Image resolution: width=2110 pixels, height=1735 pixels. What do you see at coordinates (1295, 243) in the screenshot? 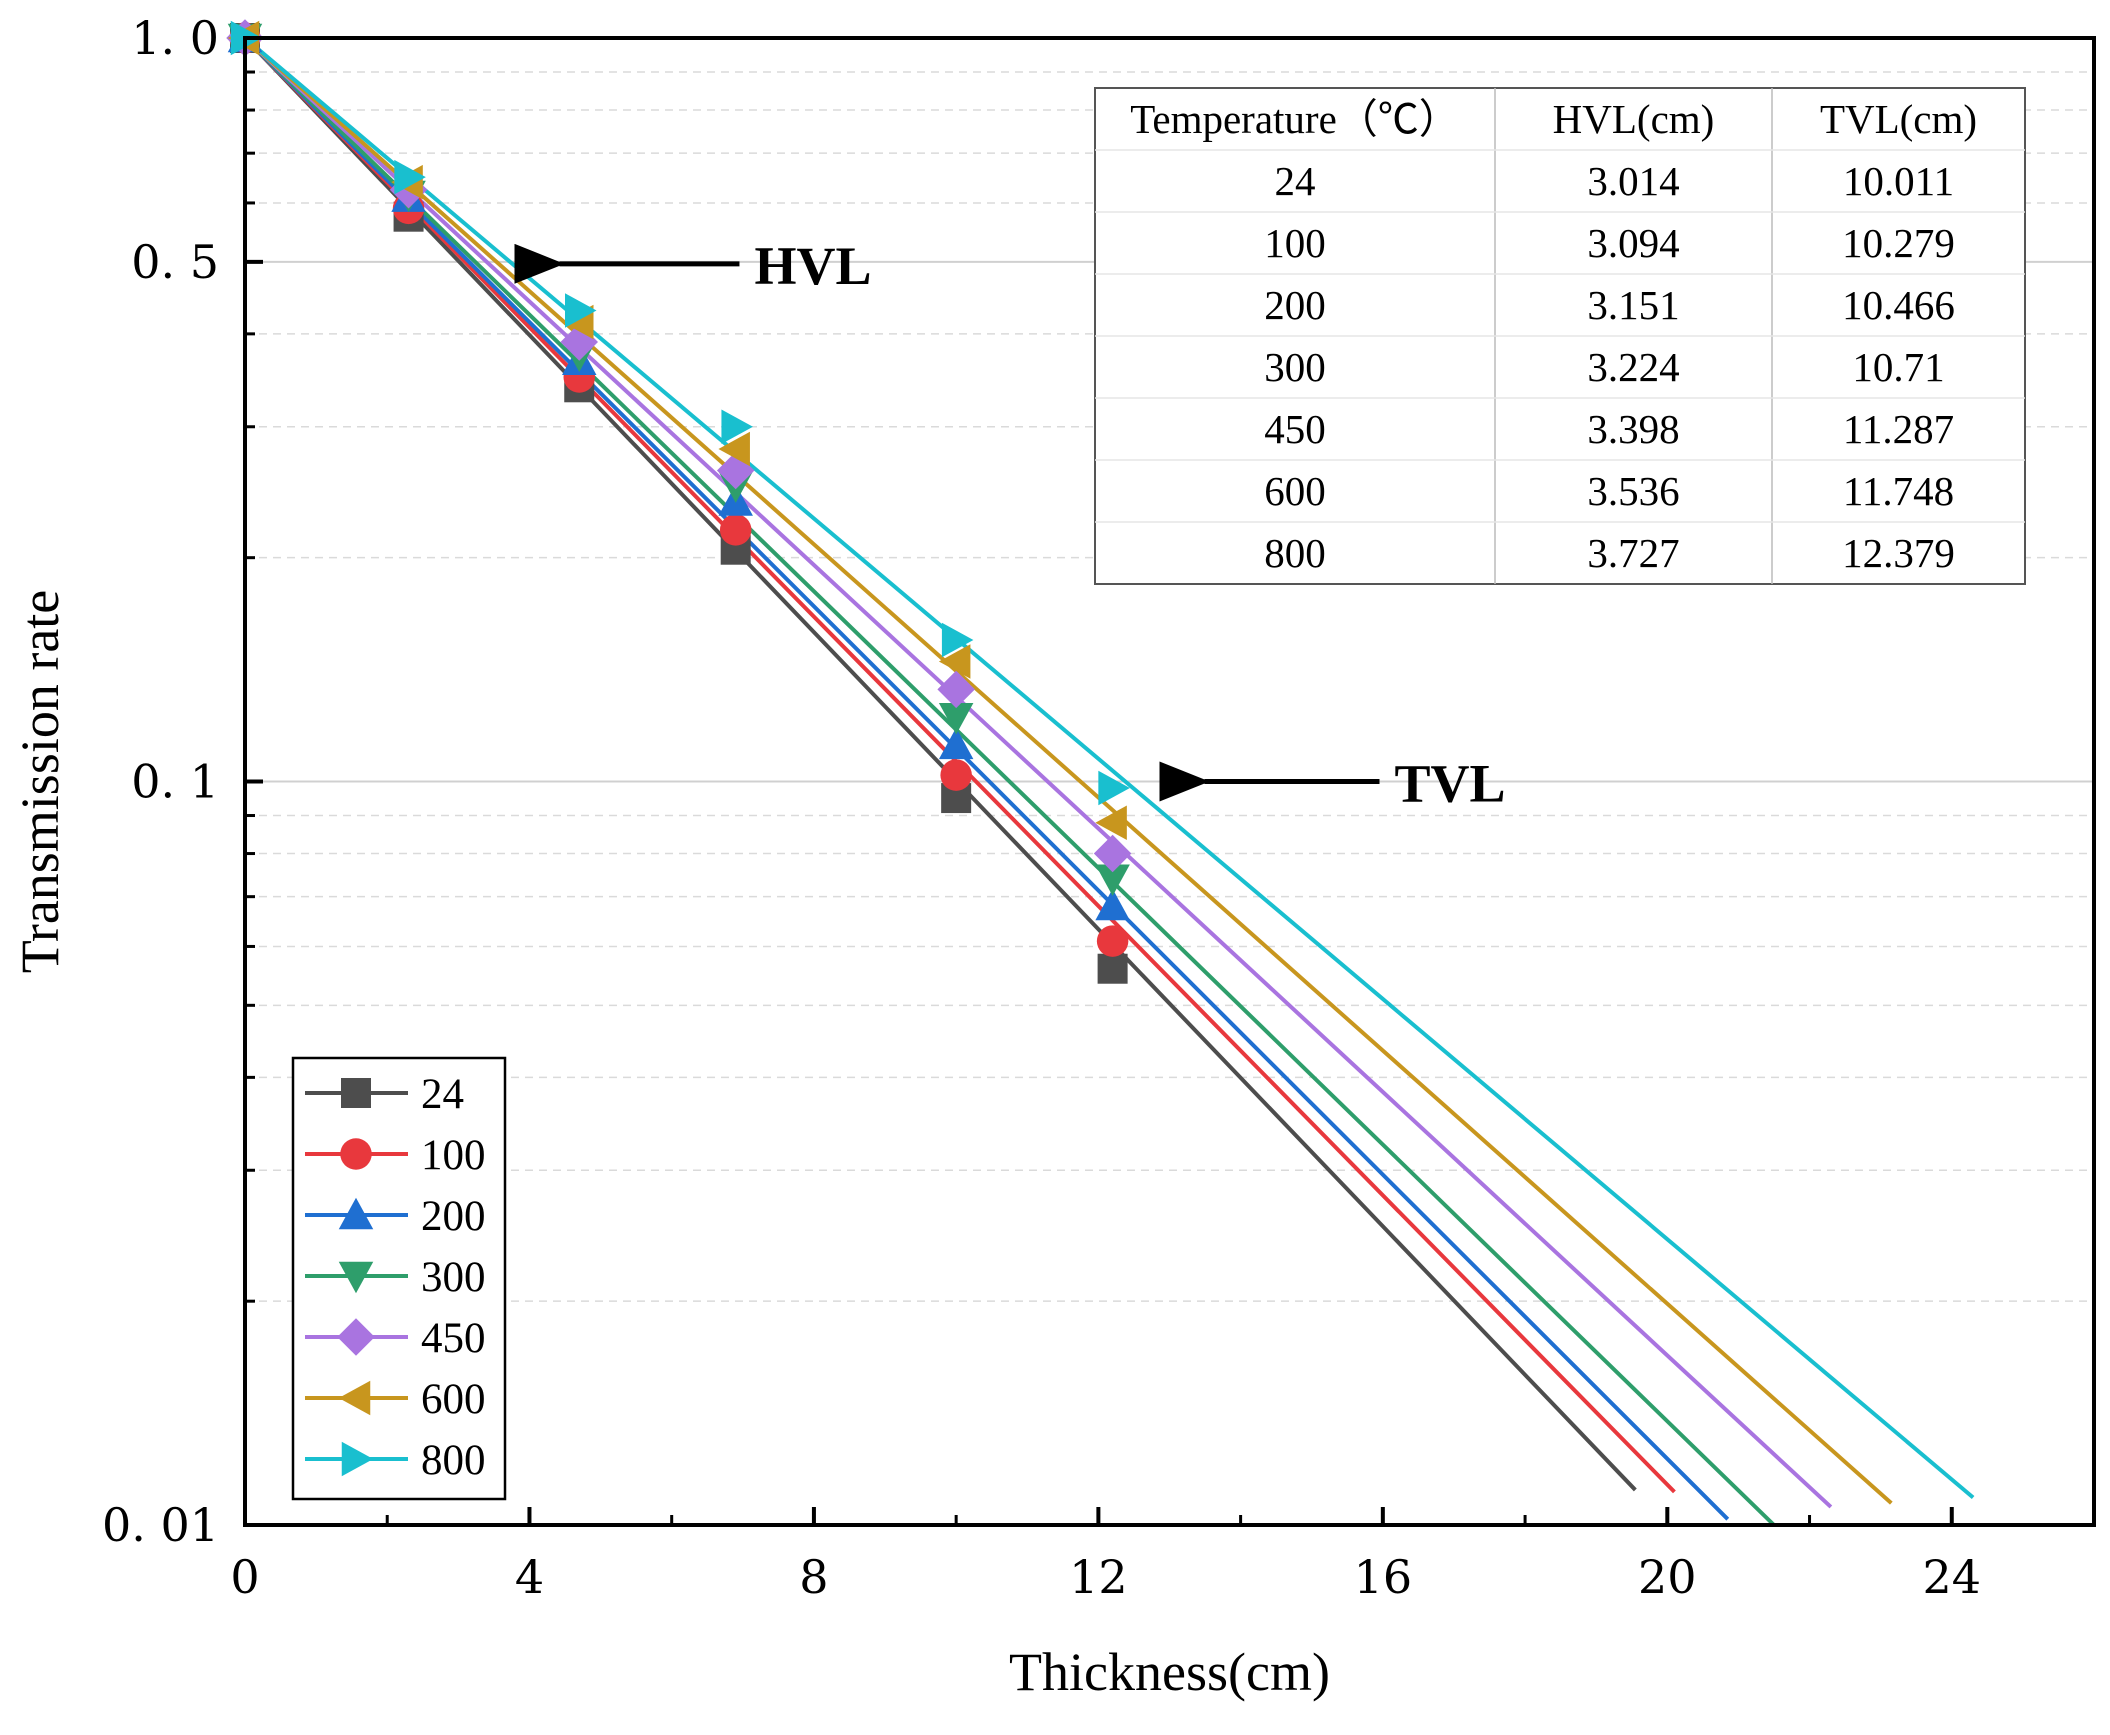
I see `table-cell: 100` at bounding box center [1295, 243].